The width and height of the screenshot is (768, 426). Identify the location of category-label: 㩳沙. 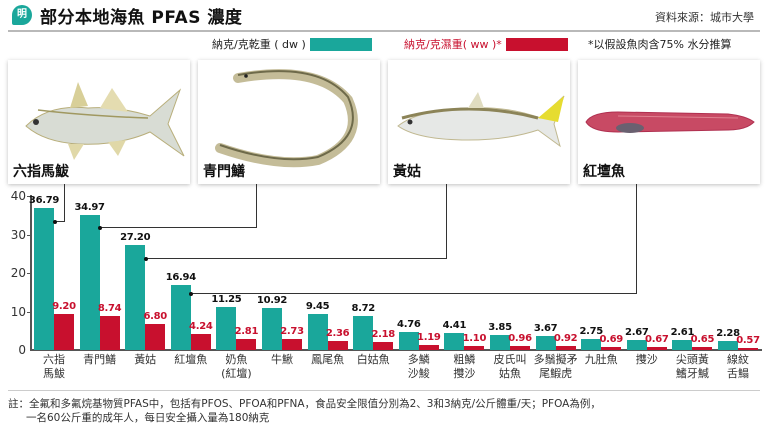
(647, 360).